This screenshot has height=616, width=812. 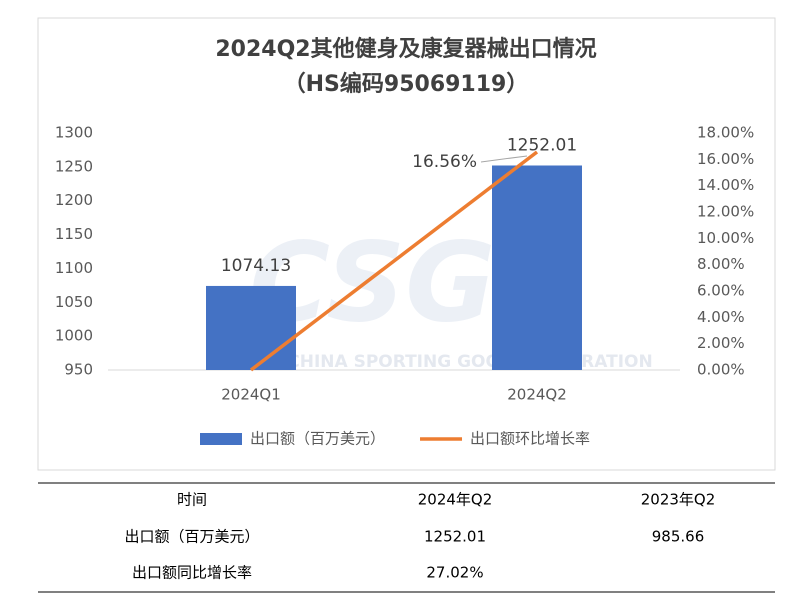 What do you see at coordinates (317, 439) in the screenshot?
I see `legend-label: 出口额（百万美元）` at bounding box center [317, 439].